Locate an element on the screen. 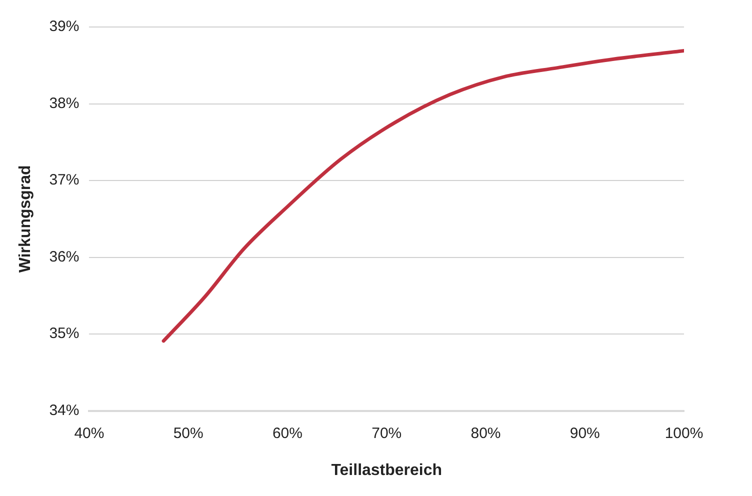 The image size is (752, 496). y-tick-label: 39% is located at coordinates (64, 27).